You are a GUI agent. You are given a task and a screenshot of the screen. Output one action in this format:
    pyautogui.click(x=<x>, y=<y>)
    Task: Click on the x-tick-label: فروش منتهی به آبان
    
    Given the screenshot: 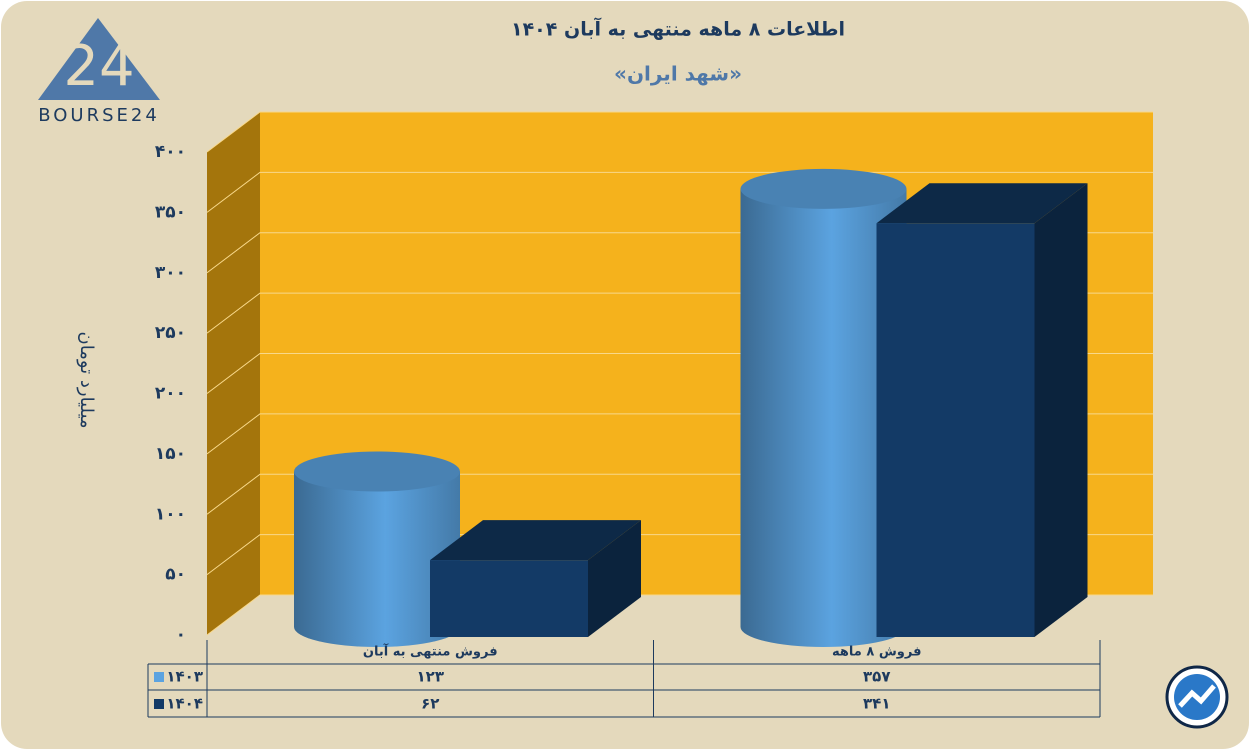 What is the action you would take?
    pyautogui.click(x=430, y=651)
    